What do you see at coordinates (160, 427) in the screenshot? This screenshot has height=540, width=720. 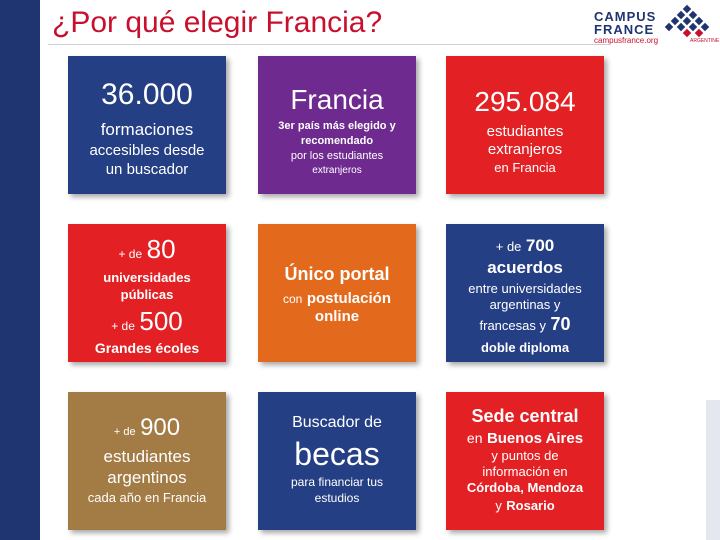 I see `argentinos-number: 900` at bounding box center [160, 427].